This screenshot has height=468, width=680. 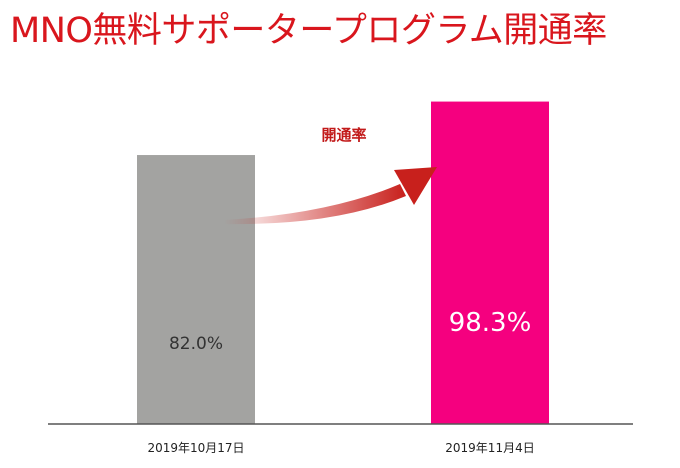 What do you see at coordinates (315, 204) in the screenshot?
I see `arrow-shaft` at bounding box center [315, 204].